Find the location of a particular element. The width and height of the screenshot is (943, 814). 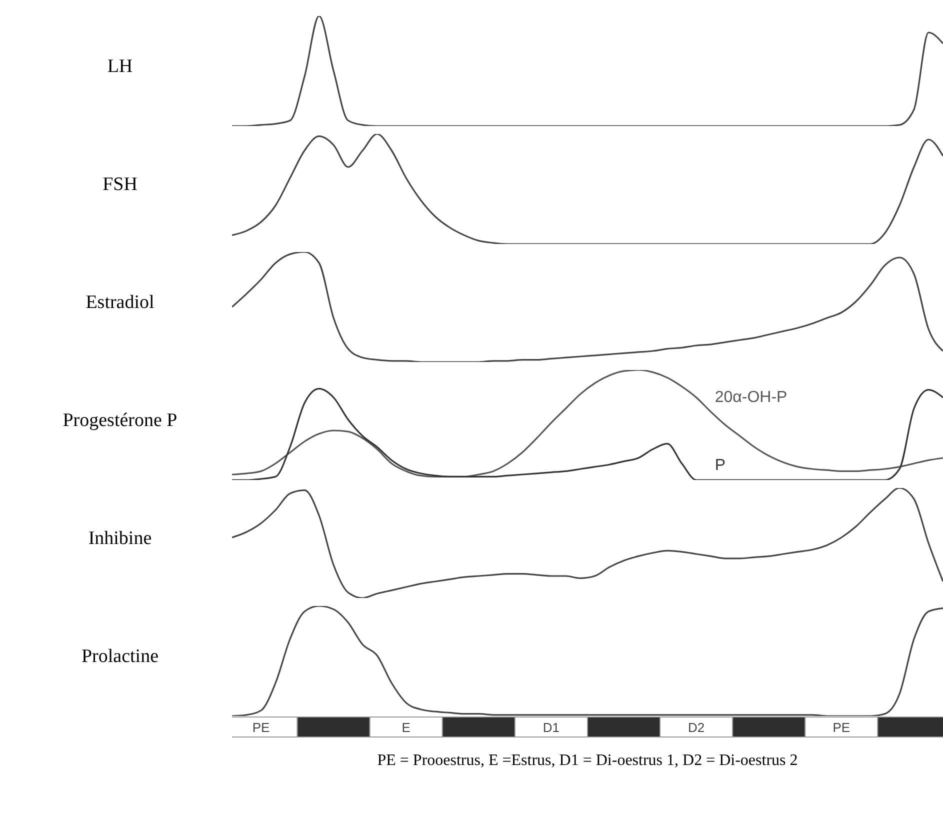

x-tick-label: D1 is located at coordinates (551, 727).